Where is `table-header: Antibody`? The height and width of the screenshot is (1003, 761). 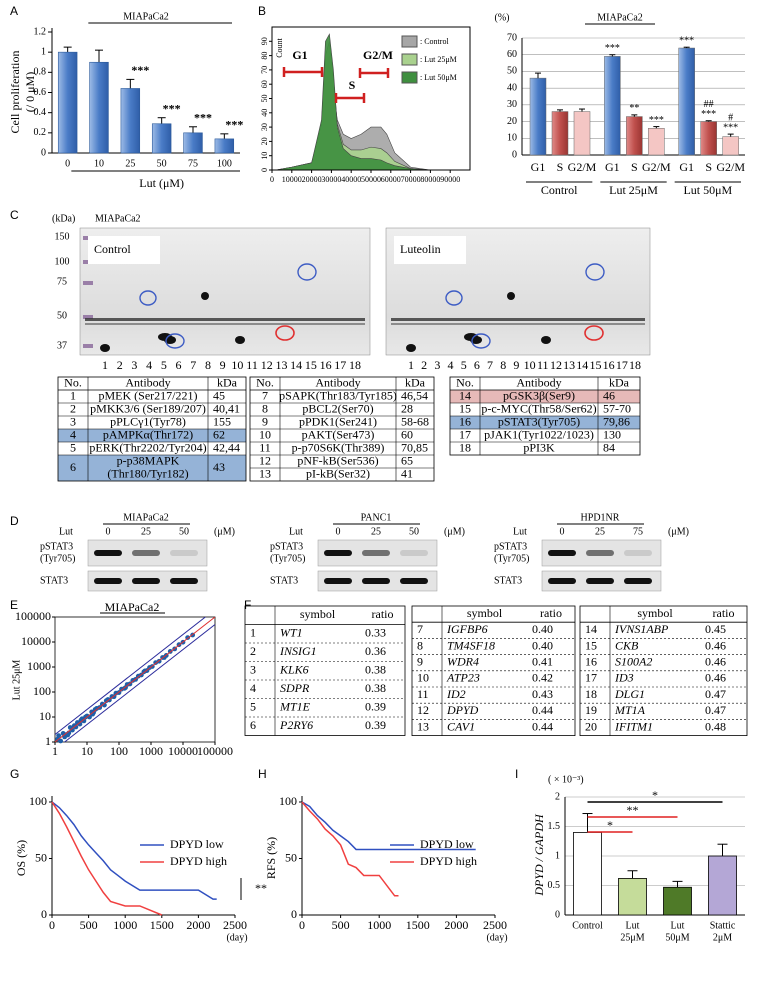 table-header: Antibody is located at coordinates (337, 382).